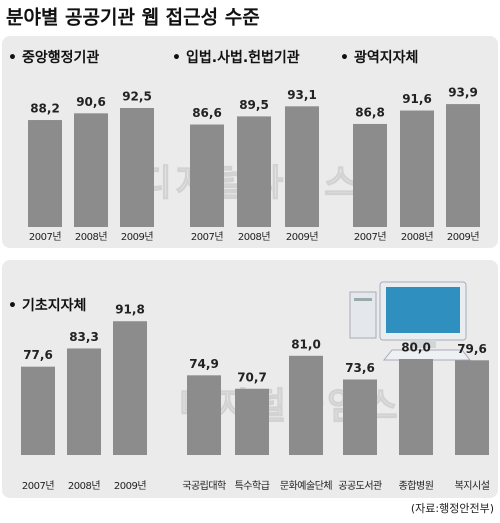 The image size is (500, 523). I want to click on category-label: 특수학급, so click(252, 486).